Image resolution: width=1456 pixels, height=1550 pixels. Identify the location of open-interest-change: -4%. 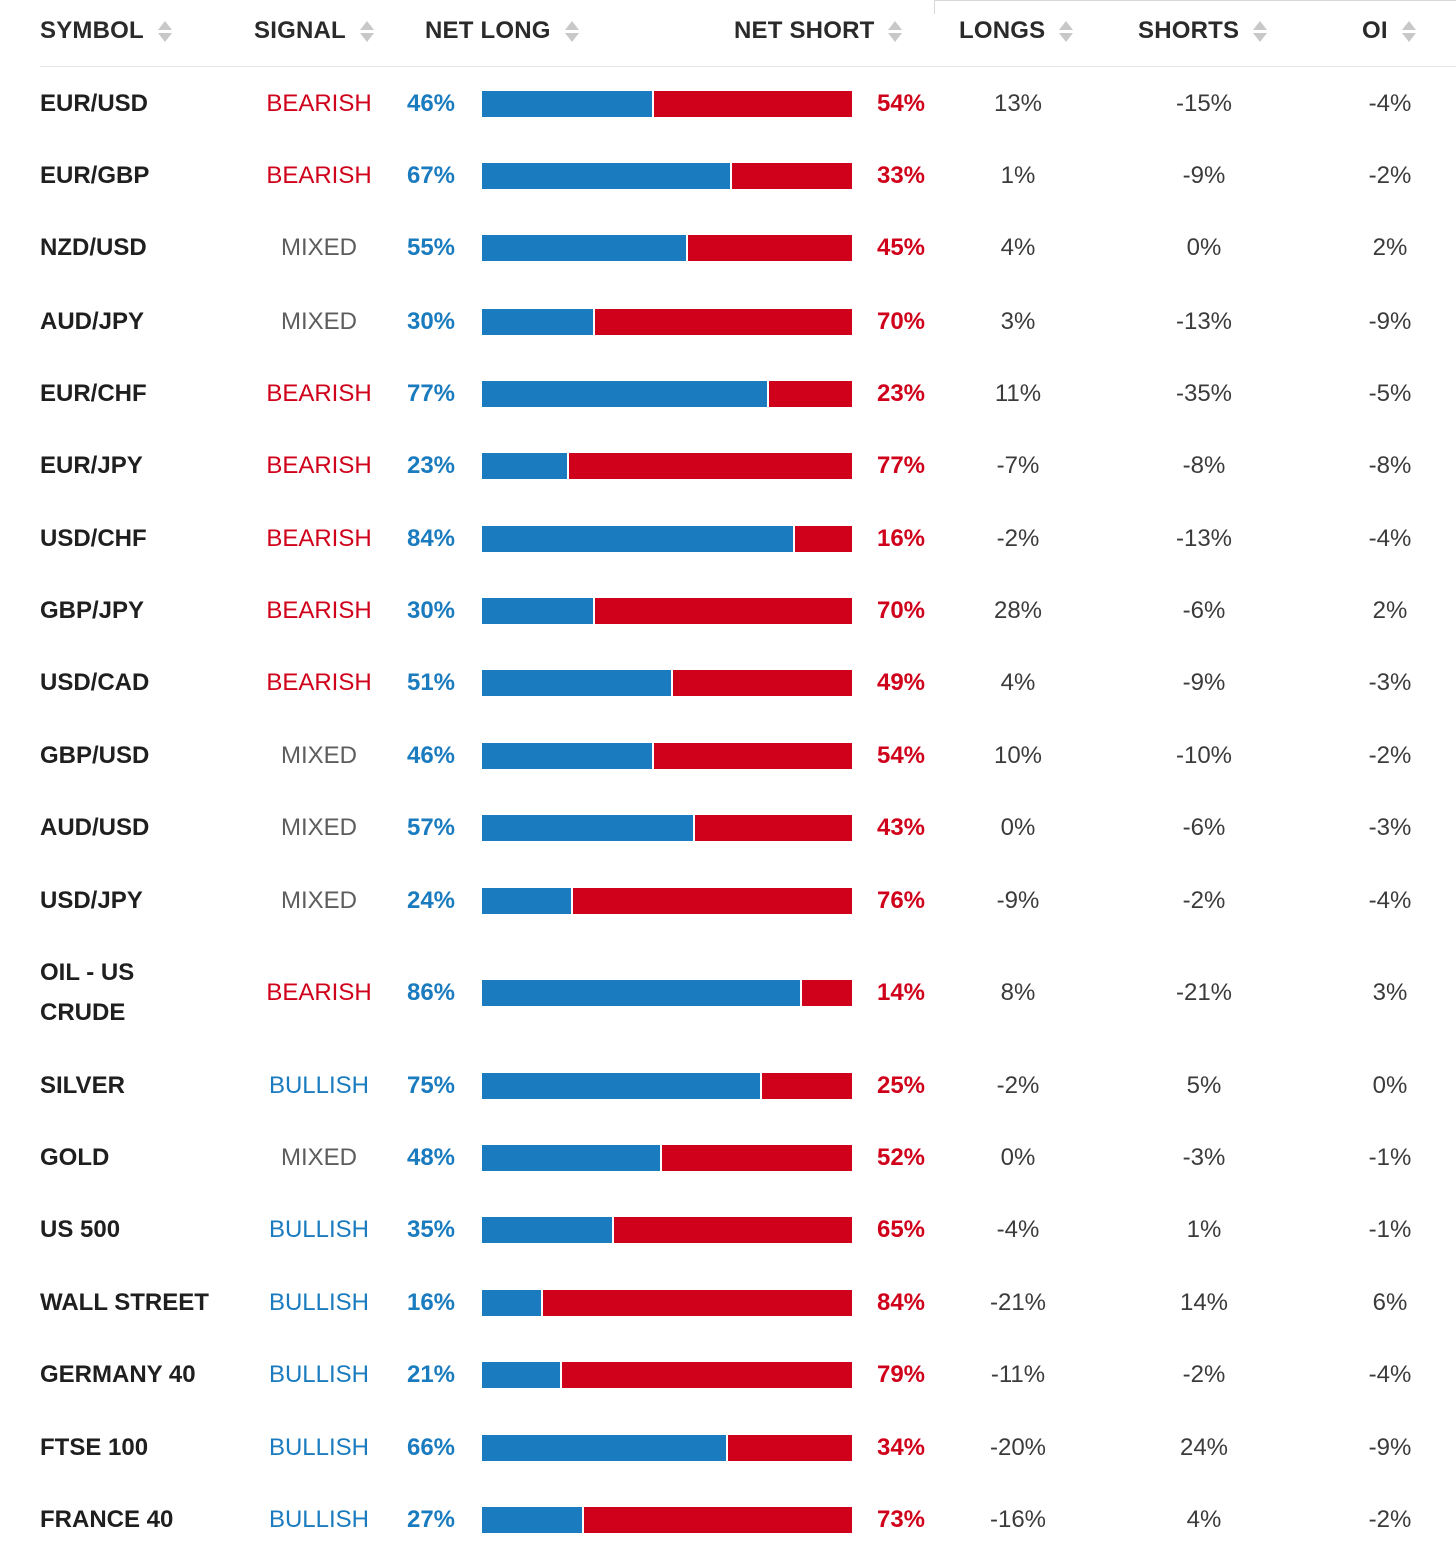
(1390, 1374).